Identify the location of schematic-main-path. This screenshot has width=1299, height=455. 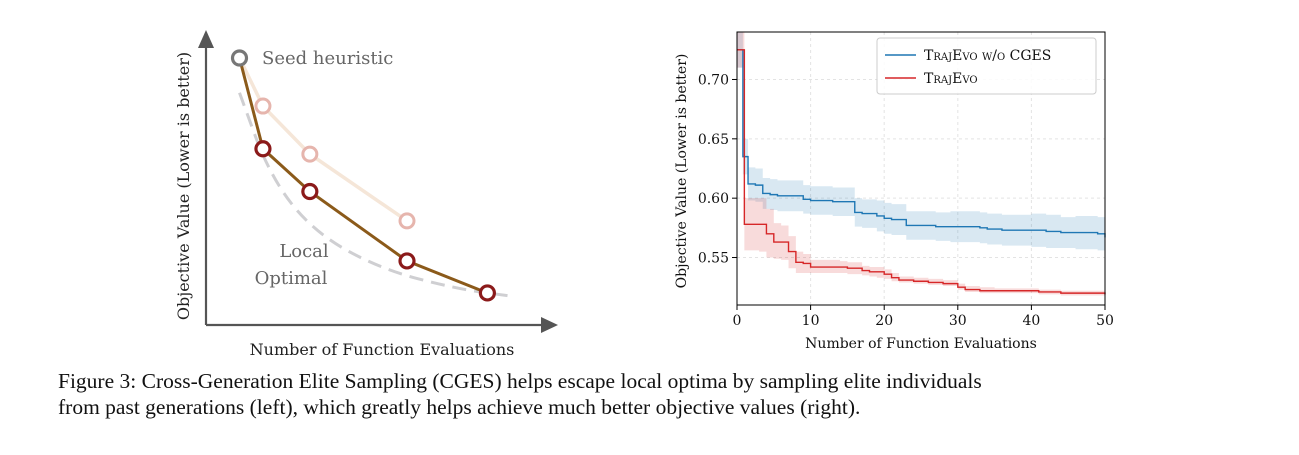
(363, 176).